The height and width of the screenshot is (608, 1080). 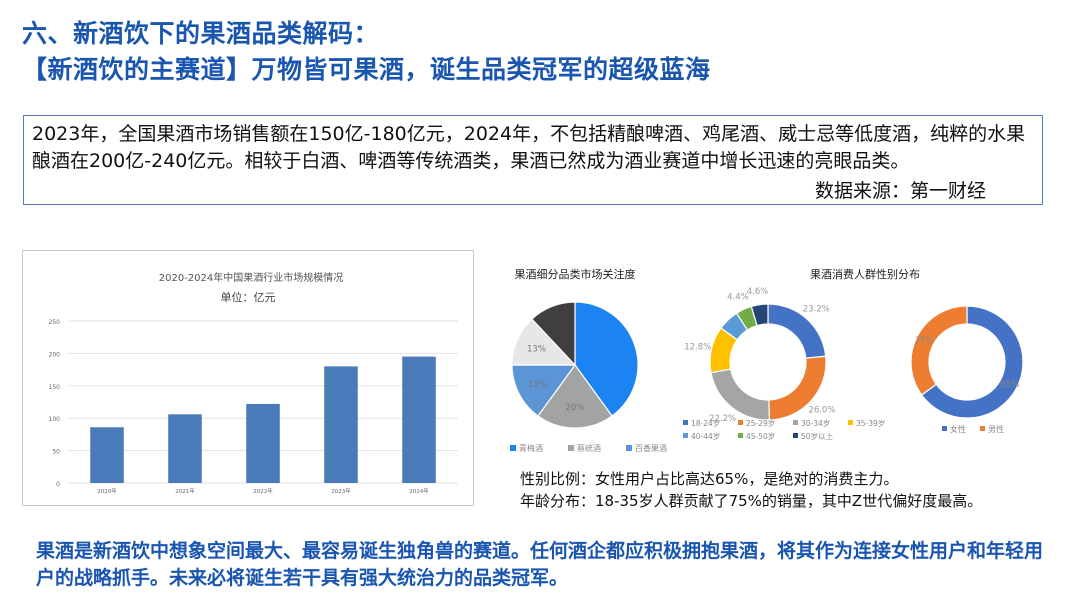 What do you see at coordinates (821, 411) in the screenshot?
I see `slice-label: 26.0%` at bounding box center [821, 411].